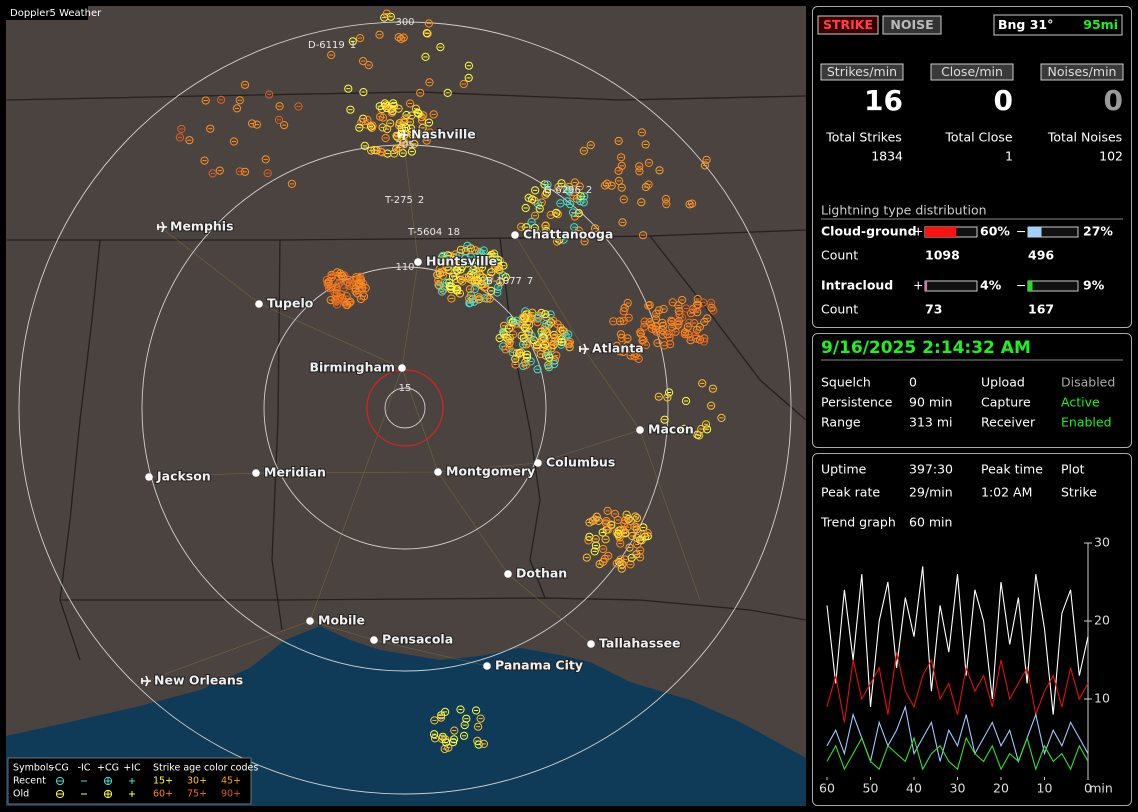 The image size is (1138, 812). Describe the element at coordinates (1025, 24) in the screenshot. I see `bearing: Bng 31°` at that location.